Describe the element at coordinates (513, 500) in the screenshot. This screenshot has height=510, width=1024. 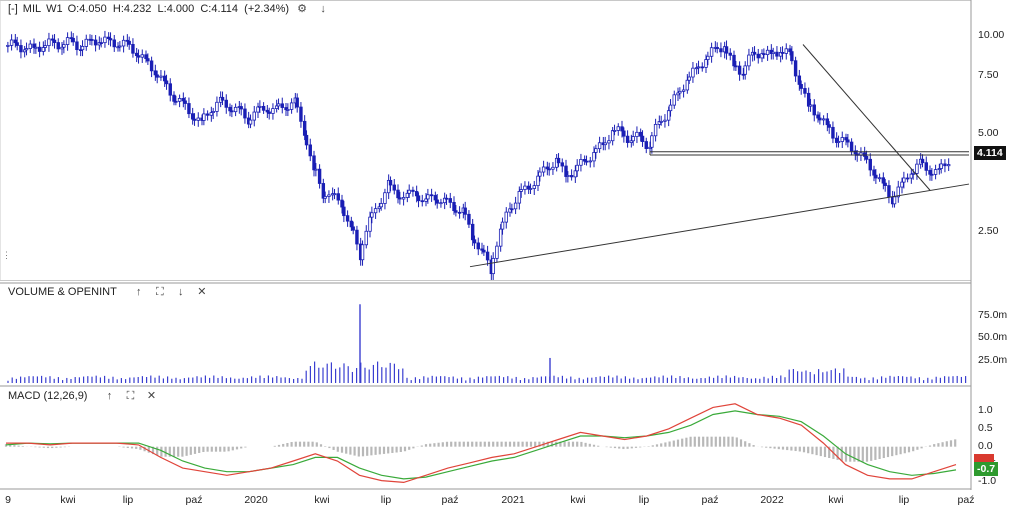
I see `time-tick-label: 2021` at that location.